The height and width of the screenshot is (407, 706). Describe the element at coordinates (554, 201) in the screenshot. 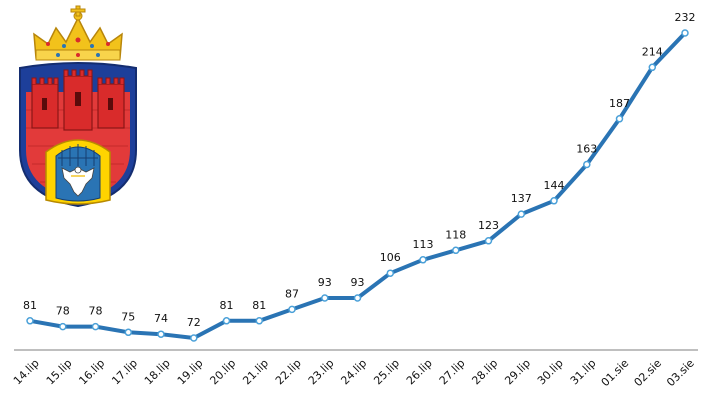

I see `data-point-30.lip` at that location.